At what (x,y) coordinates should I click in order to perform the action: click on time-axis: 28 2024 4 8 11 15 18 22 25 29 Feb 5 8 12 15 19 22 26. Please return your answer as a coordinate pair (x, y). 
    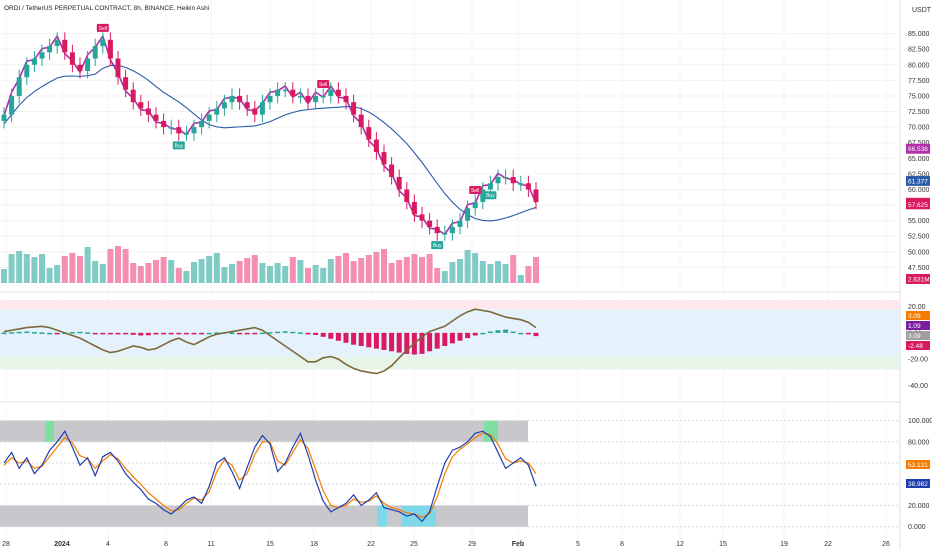
    Looking at the image, I should click on (446, 544).